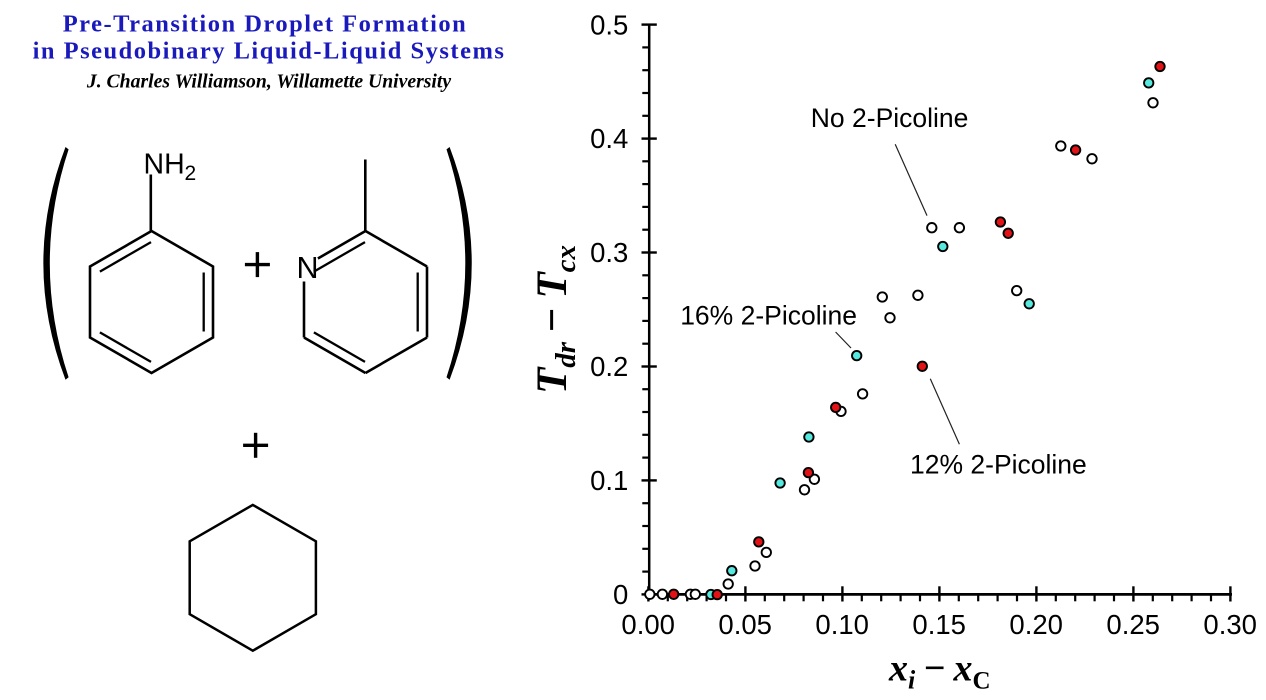  I want to click on svg-text: xi − xC, so click(939, 671).